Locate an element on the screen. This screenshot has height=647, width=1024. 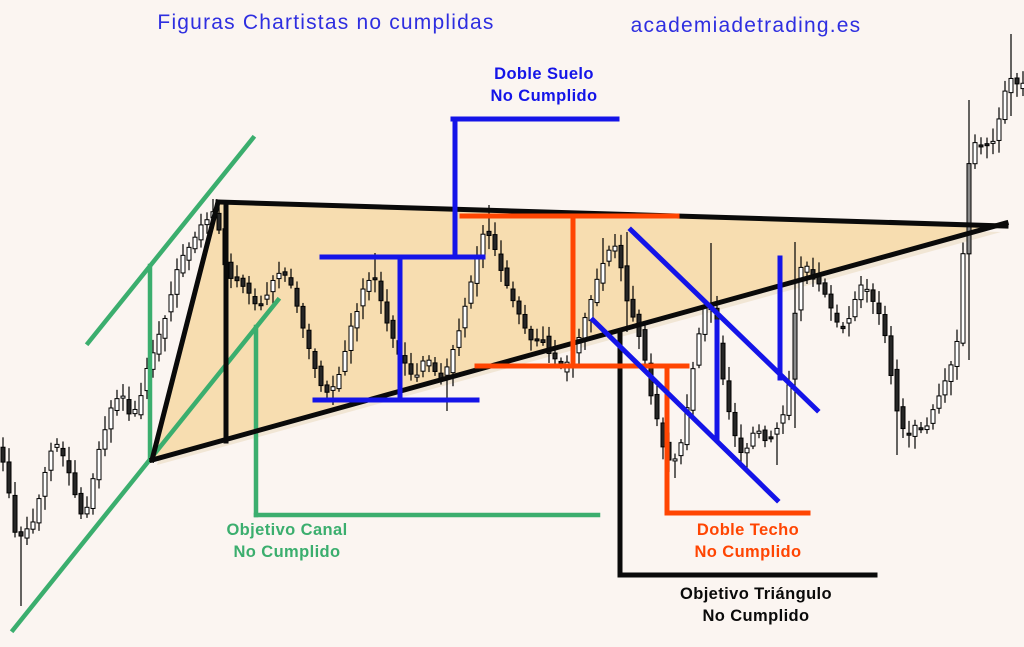
page-title: Figuras Chartistas no cumplidas is located at coordinates (326, 22).